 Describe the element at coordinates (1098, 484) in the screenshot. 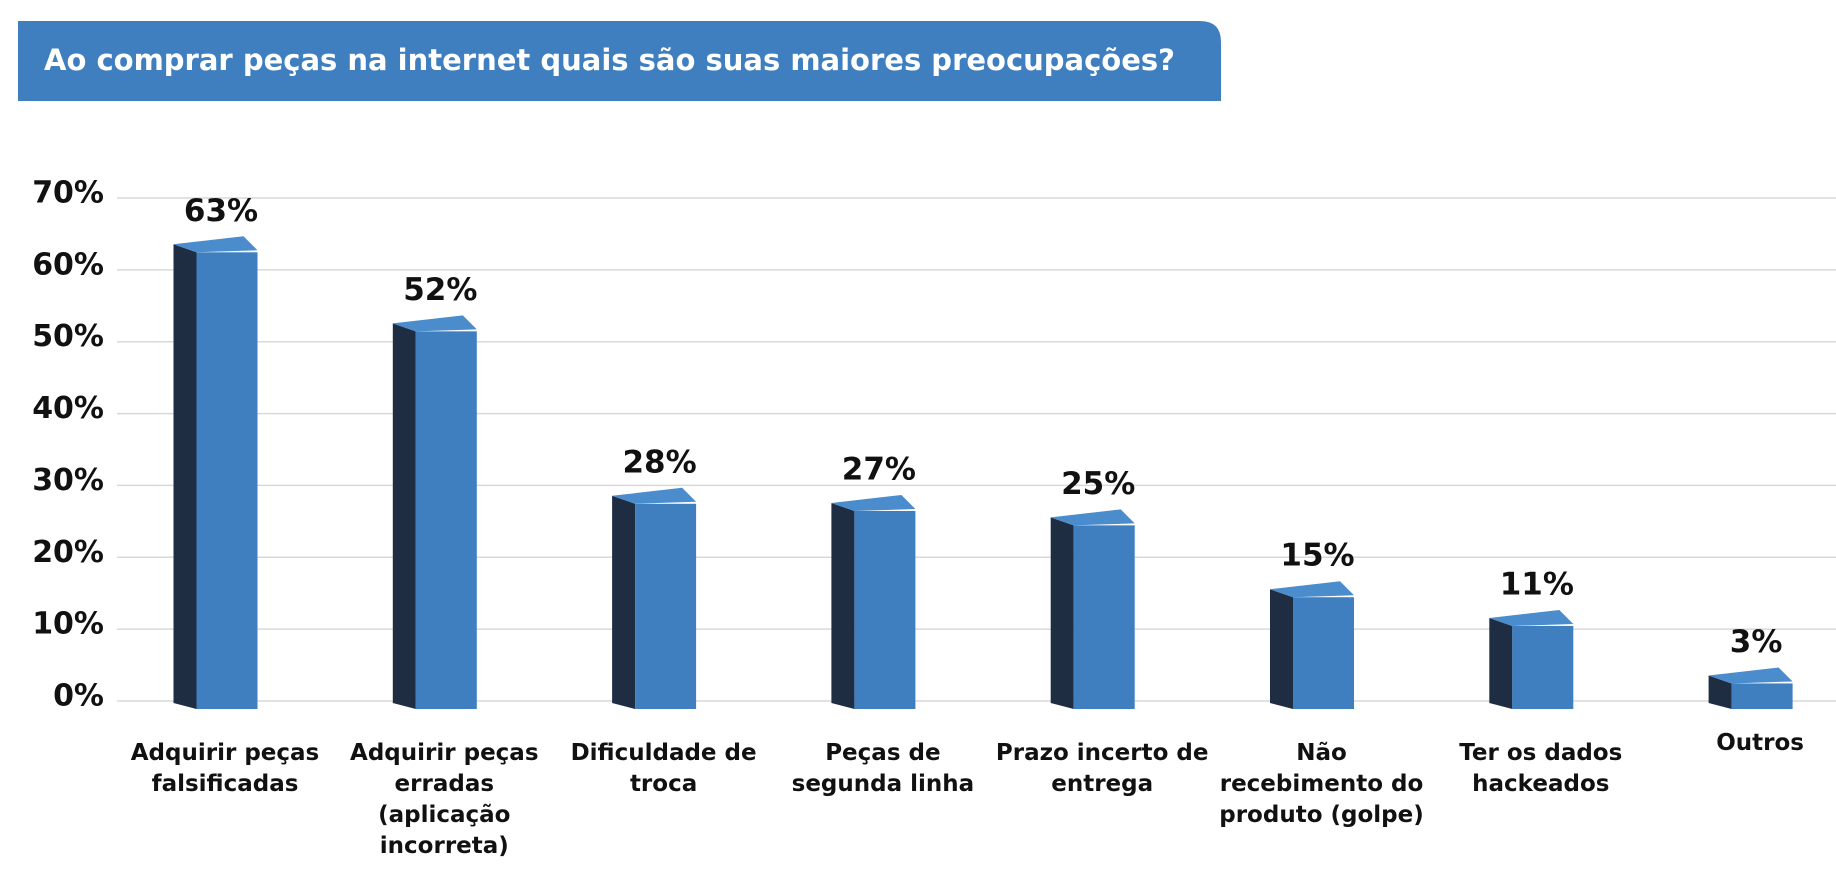

I see `value-label: 25%` at that location.